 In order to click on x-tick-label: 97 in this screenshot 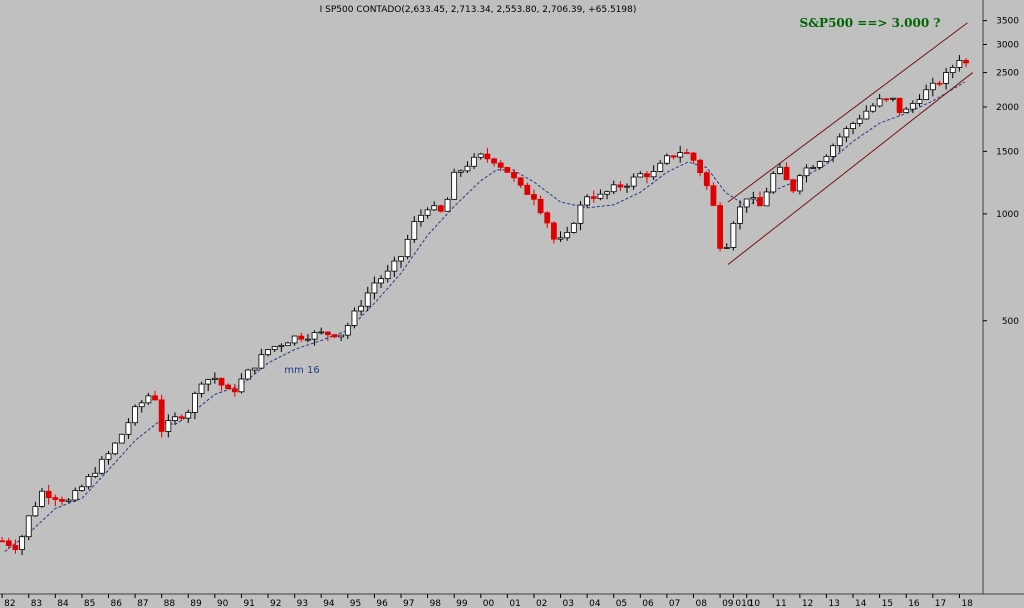, I will do `click(408, 603)`.